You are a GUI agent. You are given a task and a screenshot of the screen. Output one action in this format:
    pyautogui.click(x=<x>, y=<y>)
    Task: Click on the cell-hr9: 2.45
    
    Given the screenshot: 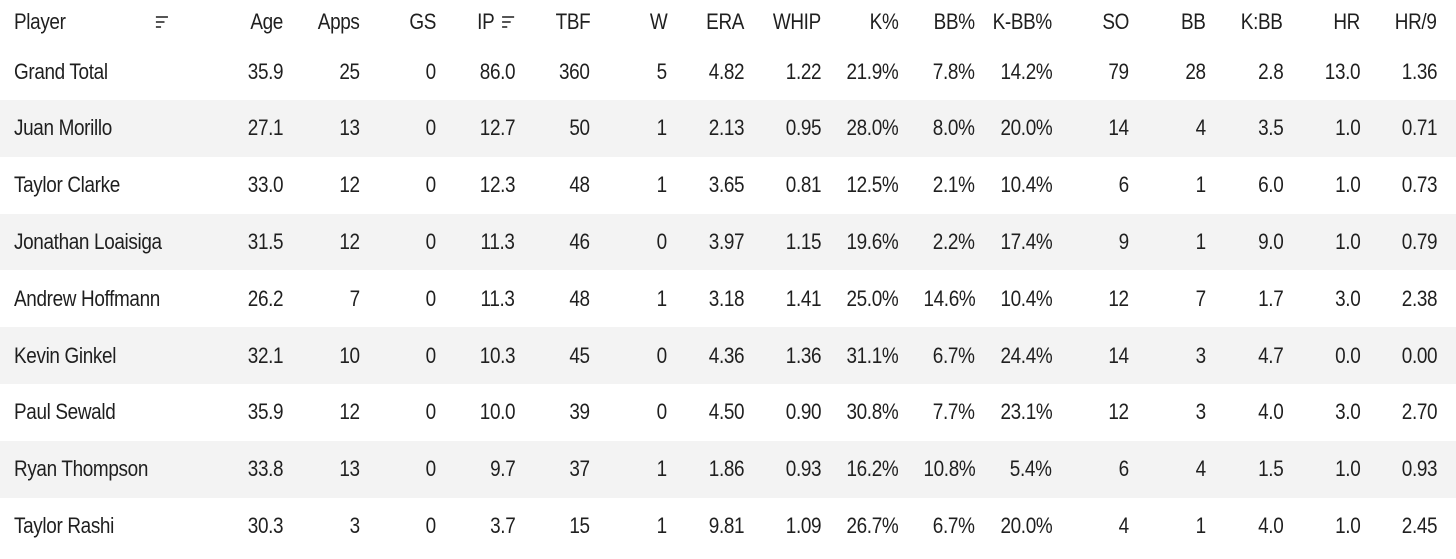 What is the action you would take?
    pyautogui.click(x=1419, y=526)
    